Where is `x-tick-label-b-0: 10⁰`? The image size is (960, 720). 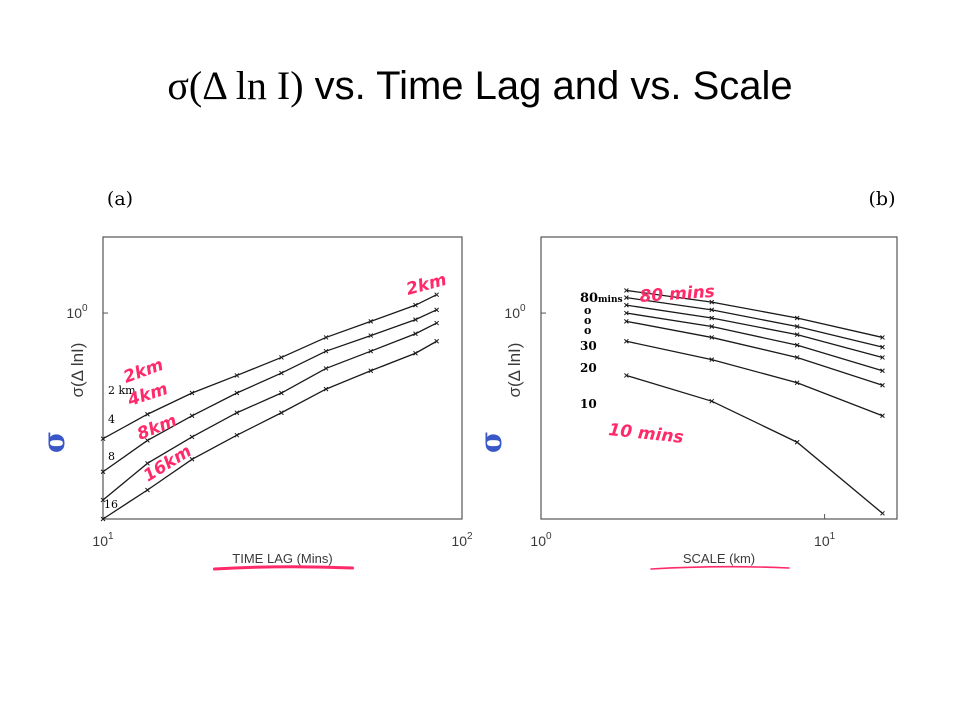
x-tick-label-b-0: 10⁰ is located at coordinates (541, 540).